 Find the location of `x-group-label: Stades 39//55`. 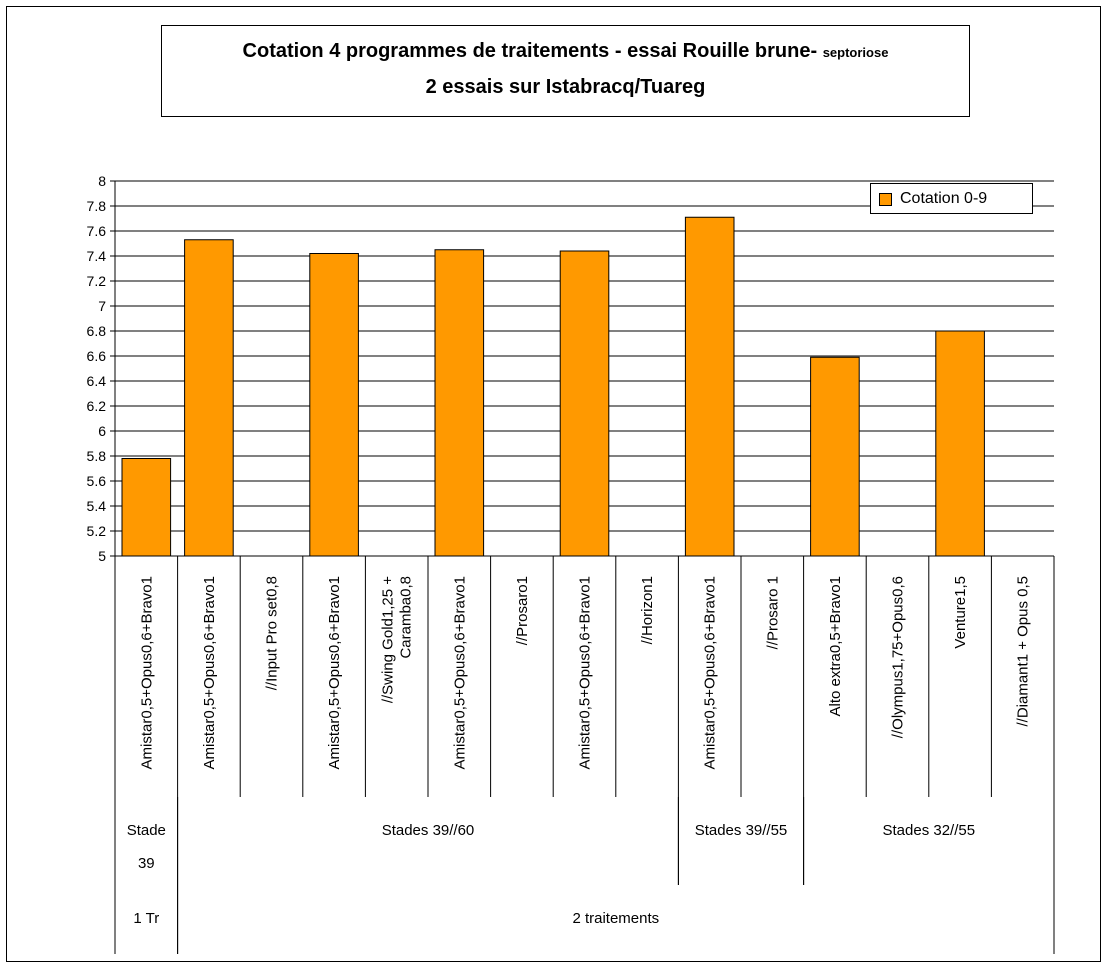

x-group-label: Stades 39//55 is located at coordinates (741, 830).